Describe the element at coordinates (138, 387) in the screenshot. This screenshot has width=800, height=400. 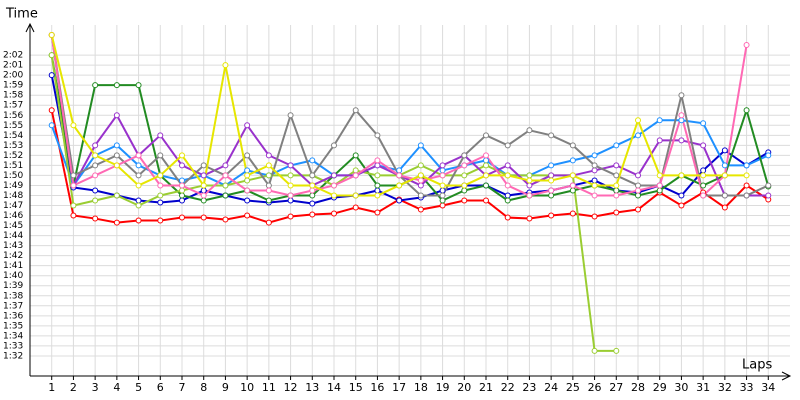
I see `x-tick-label: 5` at that location.